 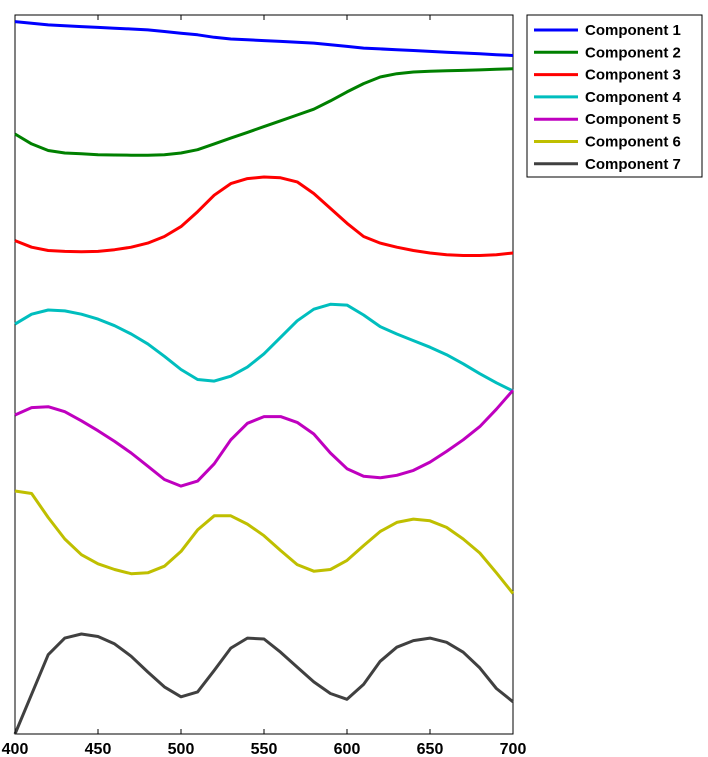 I want to click on legend-label-5: Component 5, so click(x=633, y=119).